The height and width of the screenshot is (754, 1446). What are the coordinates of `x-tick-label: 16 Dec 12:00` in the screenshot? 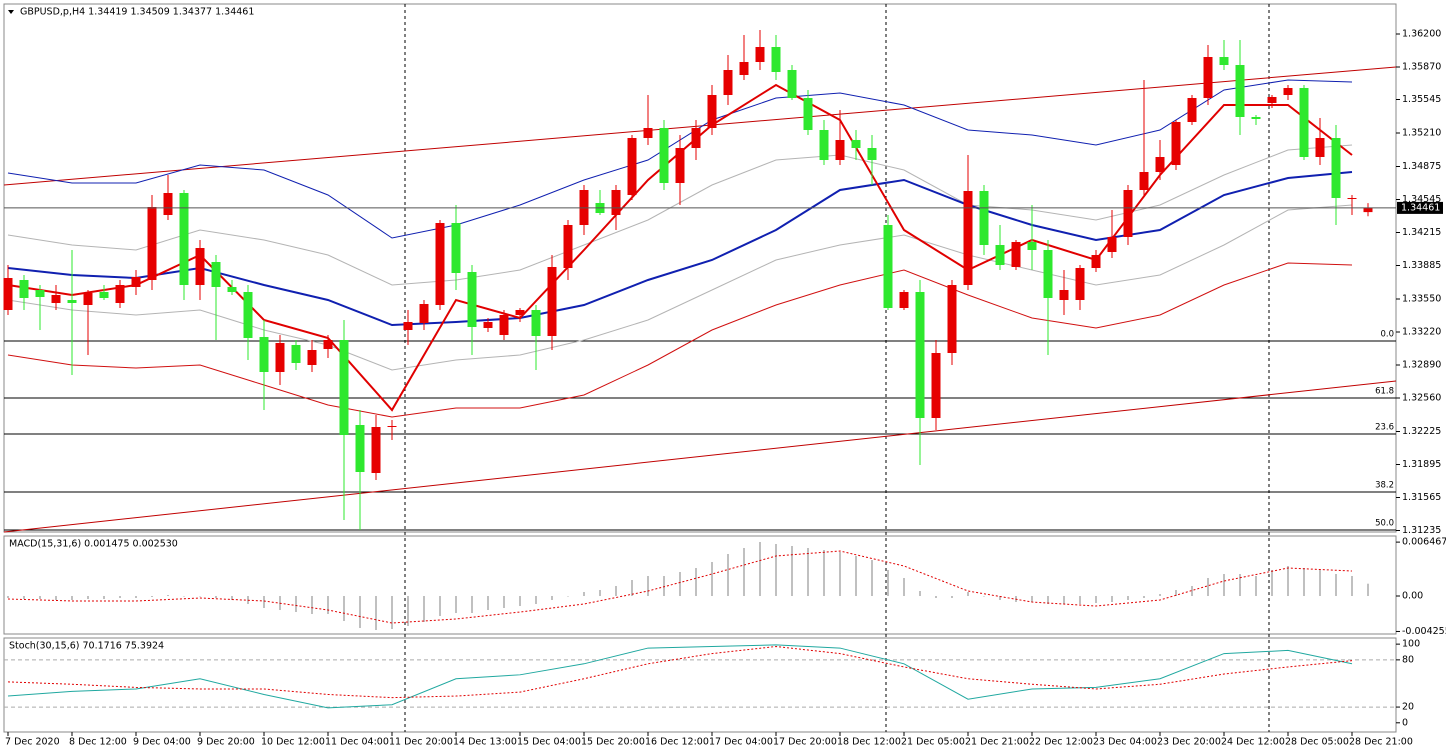 It's located at (677, 742).